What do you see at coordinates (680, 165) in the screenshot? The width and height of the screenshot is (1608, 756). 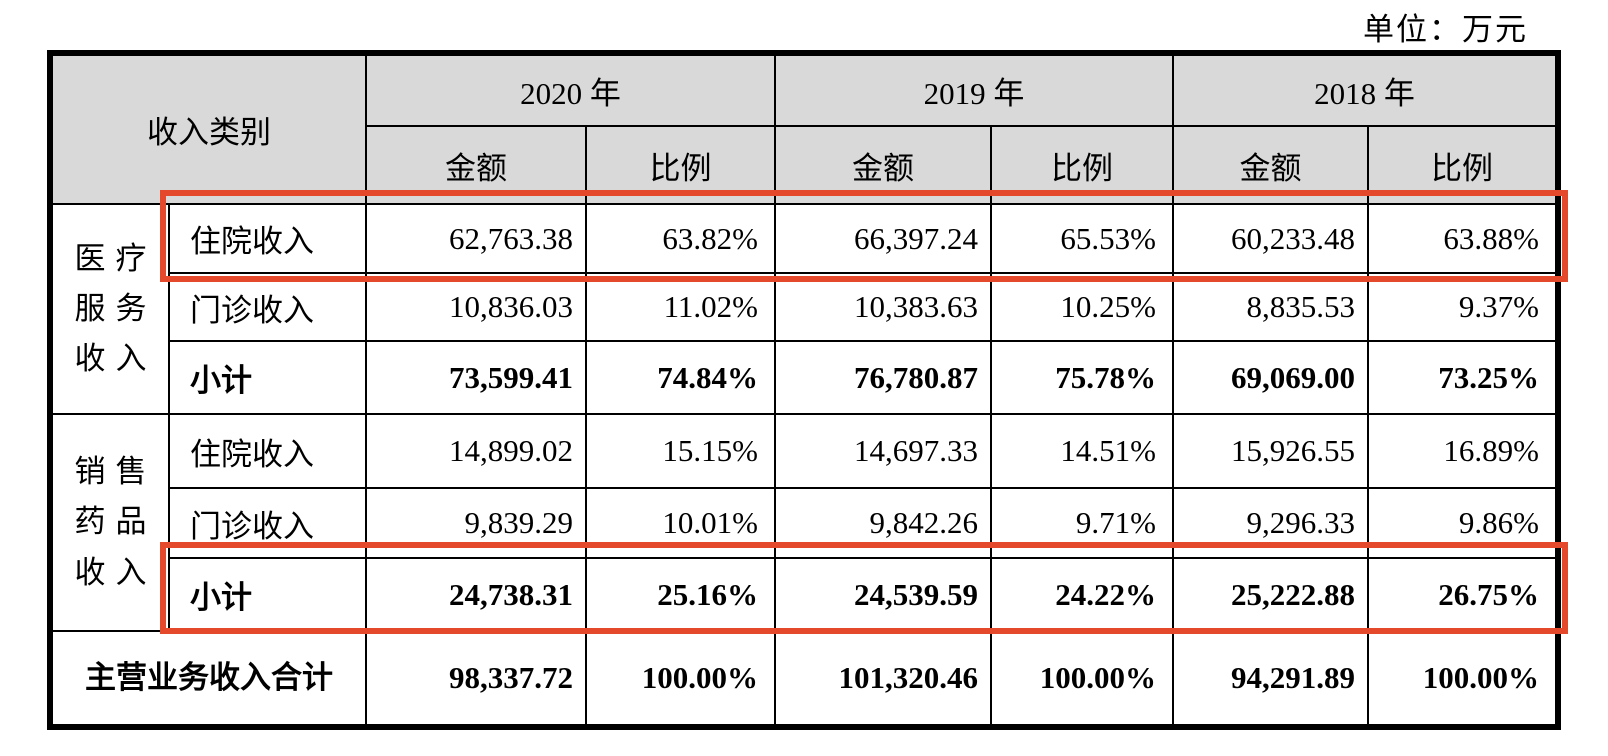 I see `header-cell-ratio-2020: 比例` at bounding box center [680, 165].